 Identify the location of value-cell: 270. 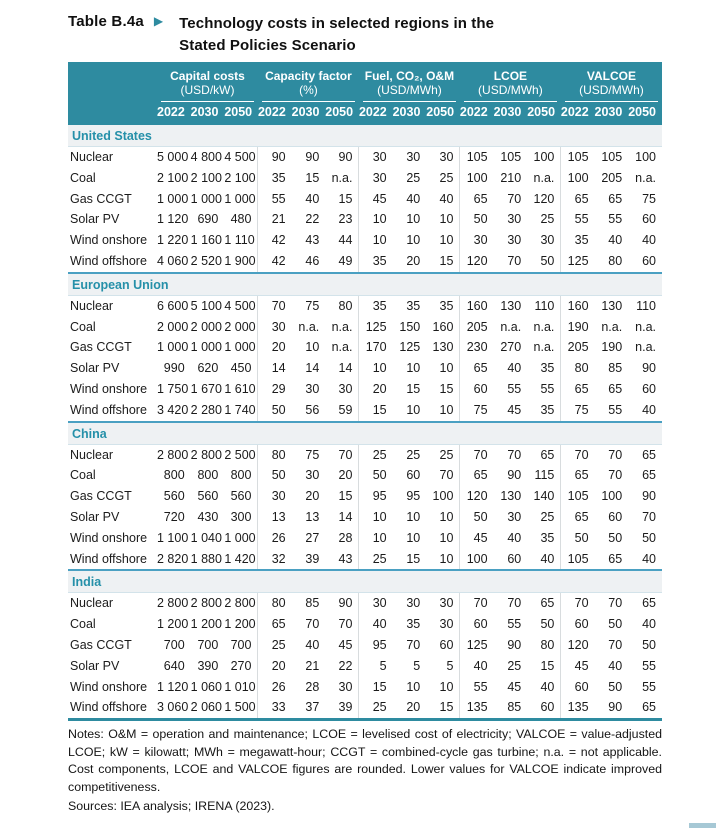
(511, 347).